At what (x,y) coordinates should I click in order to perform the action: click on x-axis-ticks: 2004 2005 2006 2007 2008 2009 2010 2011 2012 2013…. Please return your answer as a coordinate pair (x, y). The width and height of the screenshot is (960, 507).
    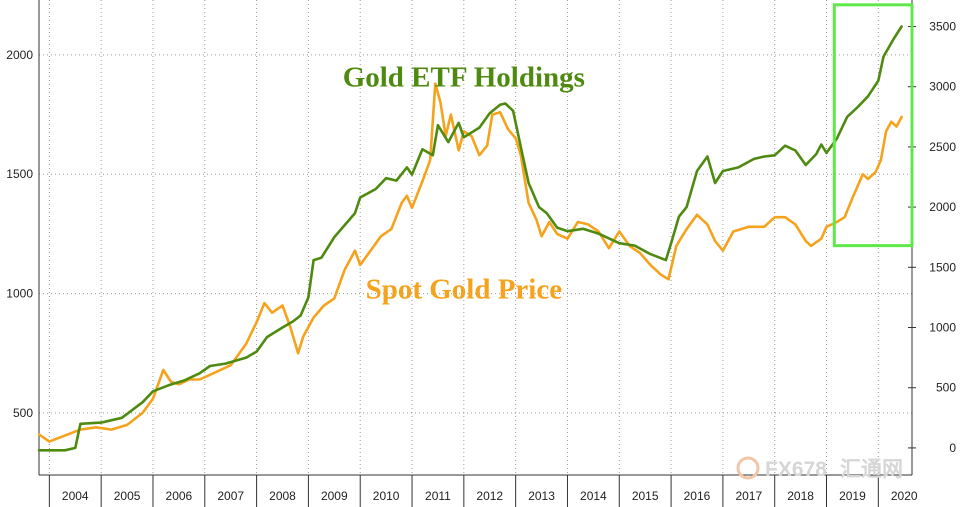
    Looking at the image, I should click on (483, 491).